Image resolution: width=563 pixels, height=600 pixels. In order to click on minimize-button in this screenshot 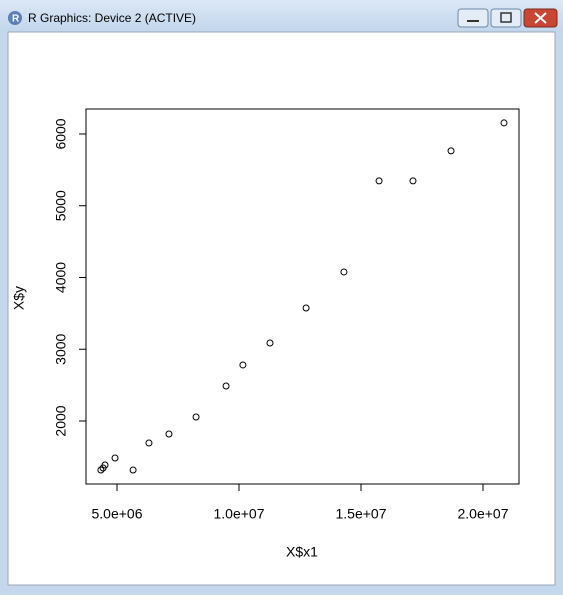, I will do `click(473, 18)`.